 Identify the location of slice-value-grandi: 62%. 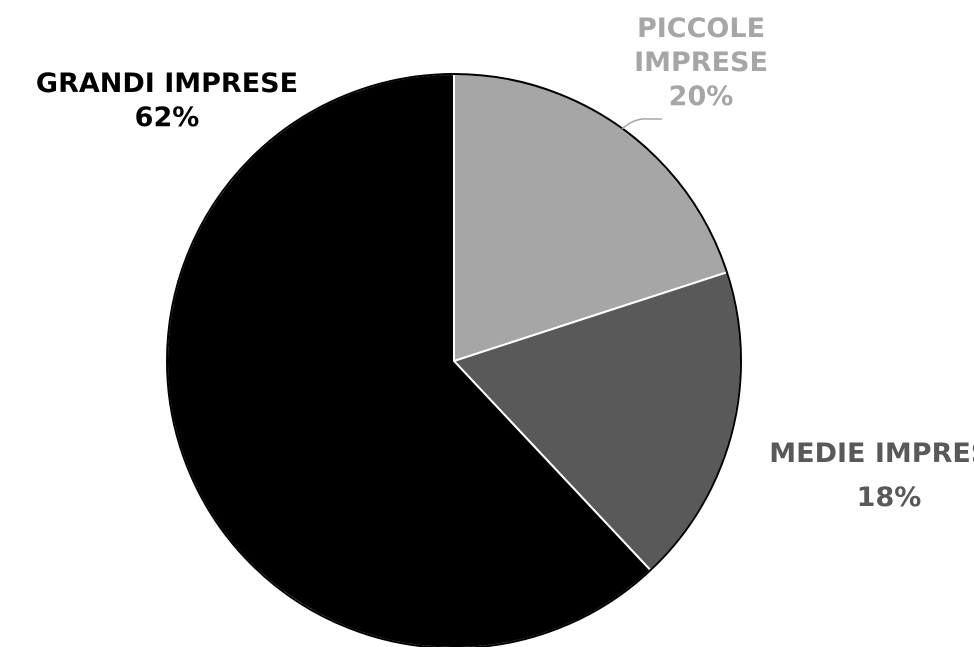
(167, 117).